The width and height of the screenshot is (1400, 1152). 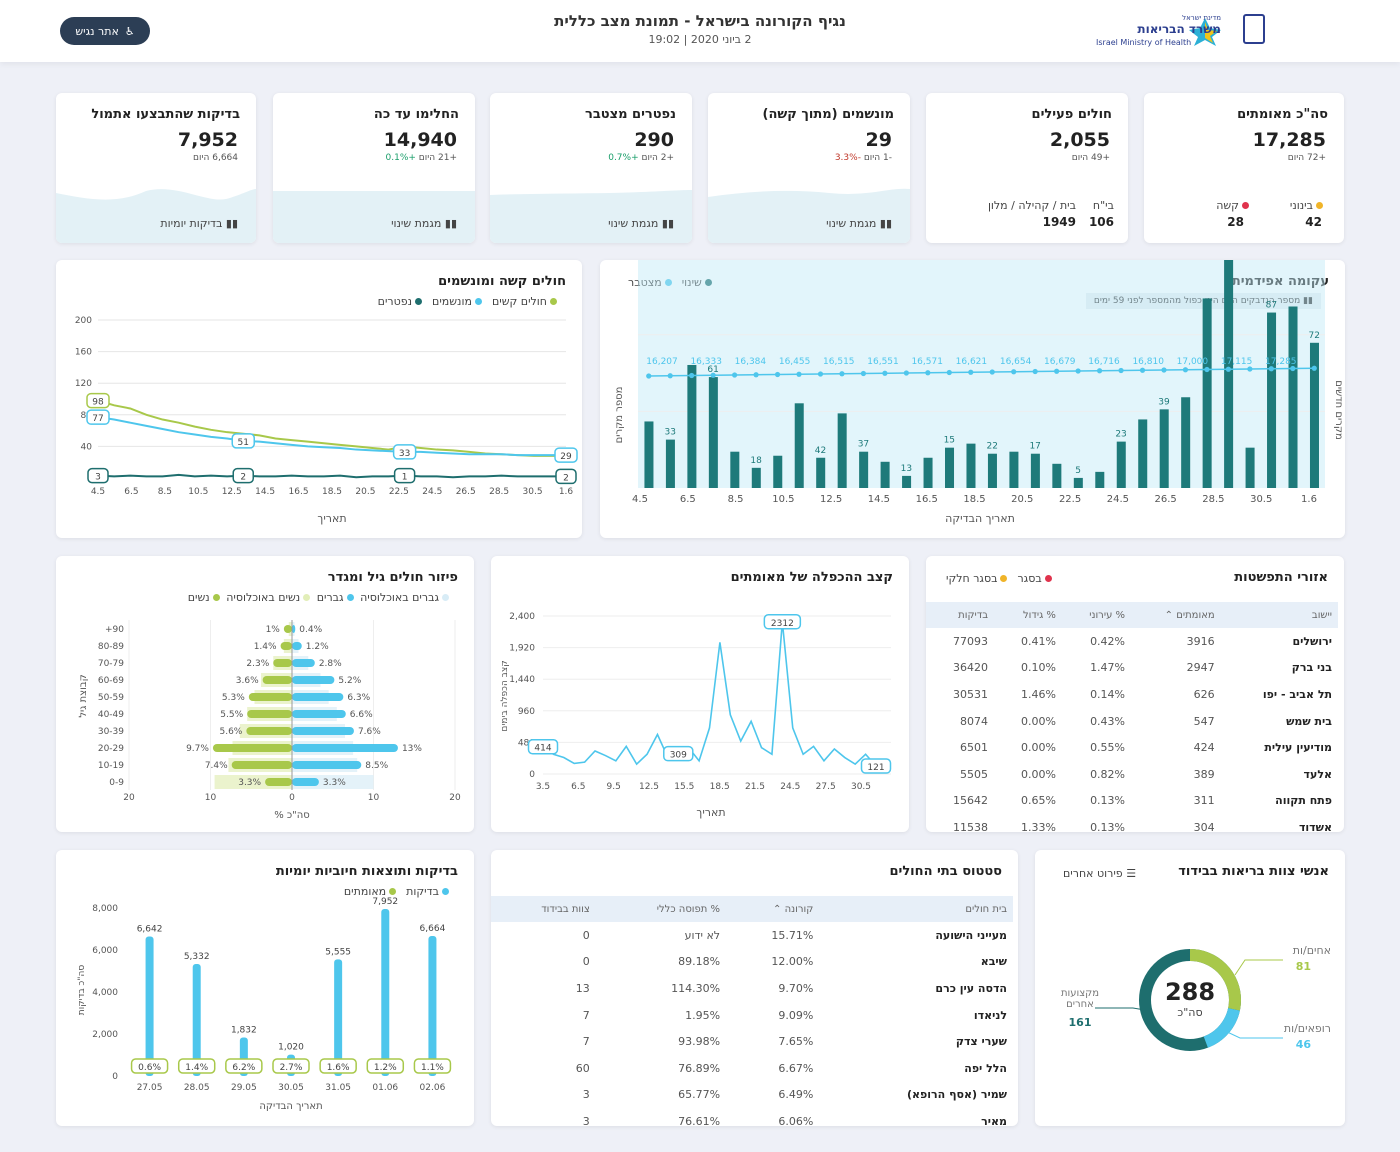 I want to click on areas-cell: 0.14%, so click(x=1108, y=694).